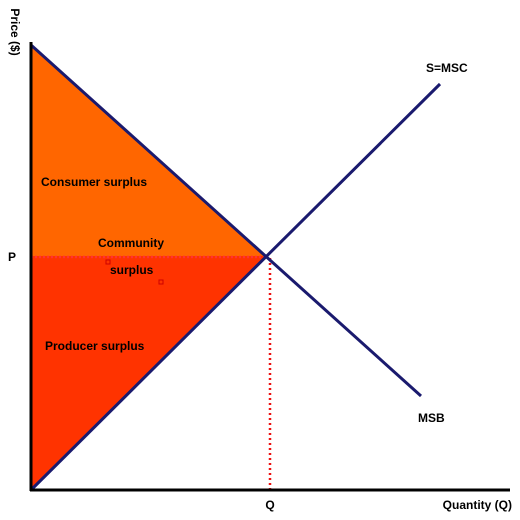  I want to click on community-surplus-label: surplus, so click(132, 270).